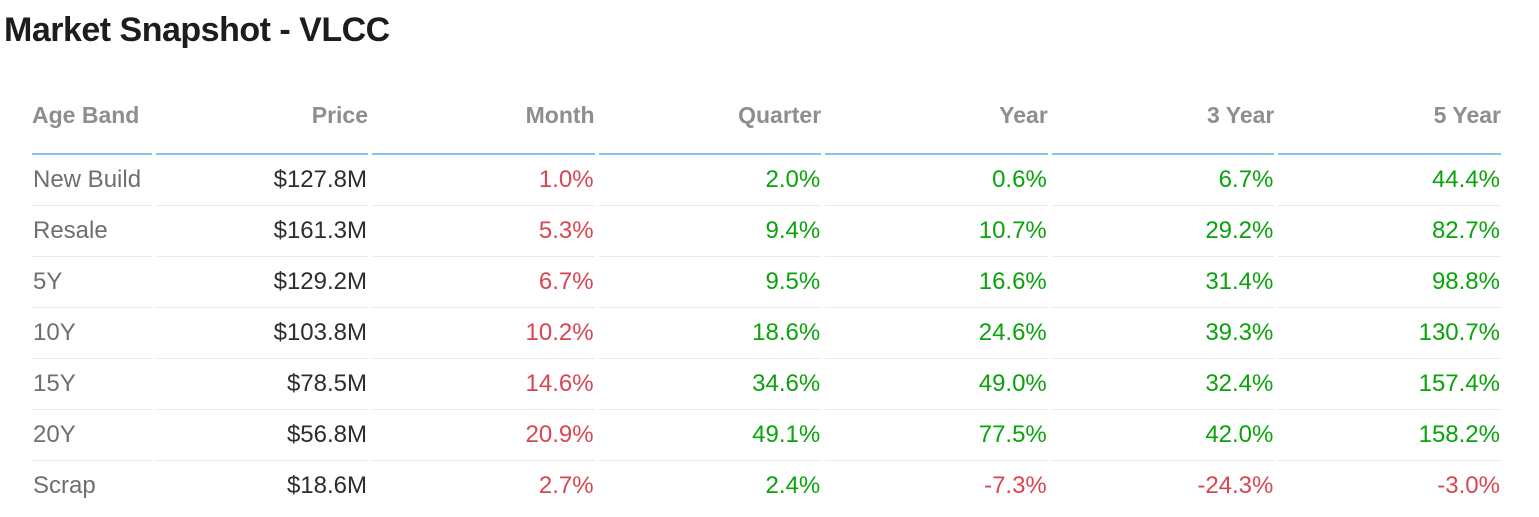 Image resolution: width=1539 pixels, height=517 pixels. Describe the element at coordinates (1163, 128) in the screenshot. I see `col-header-3-year: 3 Year` at that location.